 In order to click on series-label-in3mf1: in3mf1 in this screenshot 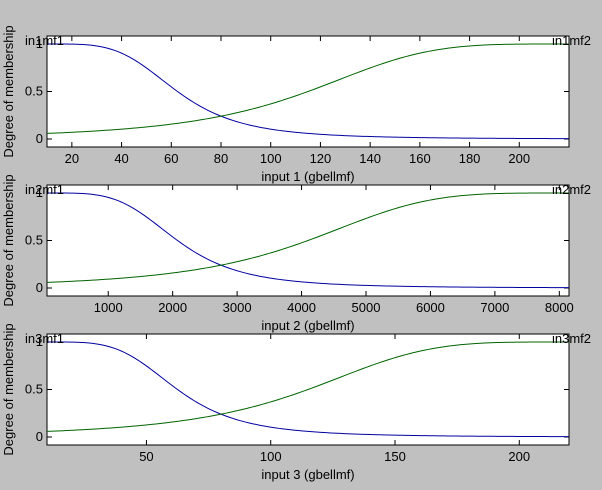, I will do `click(44, 338)`.